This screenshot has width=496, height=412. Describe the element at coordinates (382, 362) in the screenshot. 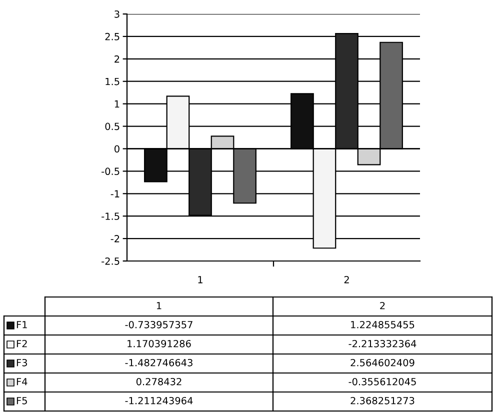

I see `data-label: 2.564602409` at that location.